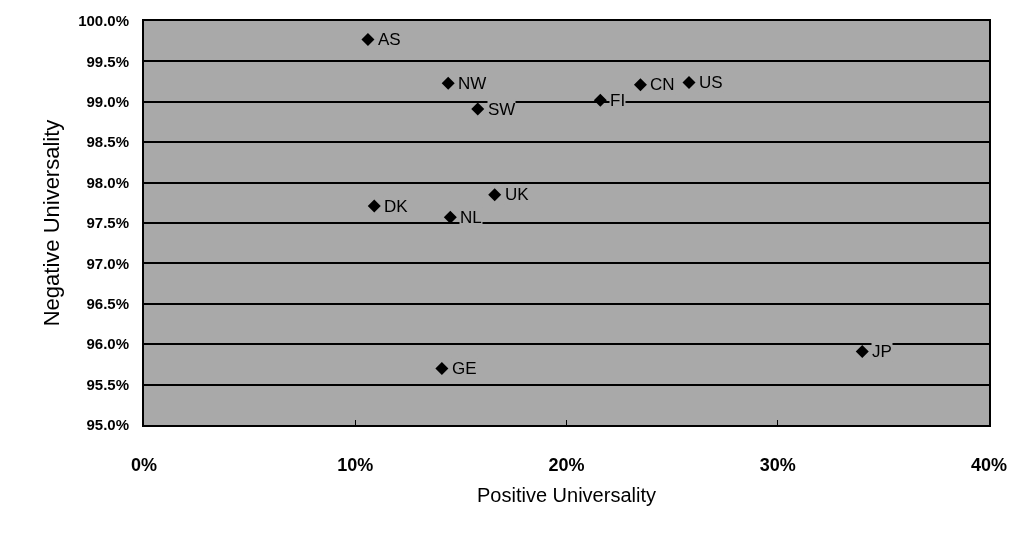 The width and height of the screenshot is (1019, 538). What do you see at coordinates (144, 464) in the screenshot?
I see `x-tick-label: 0%` at bounding box center [144, 464].